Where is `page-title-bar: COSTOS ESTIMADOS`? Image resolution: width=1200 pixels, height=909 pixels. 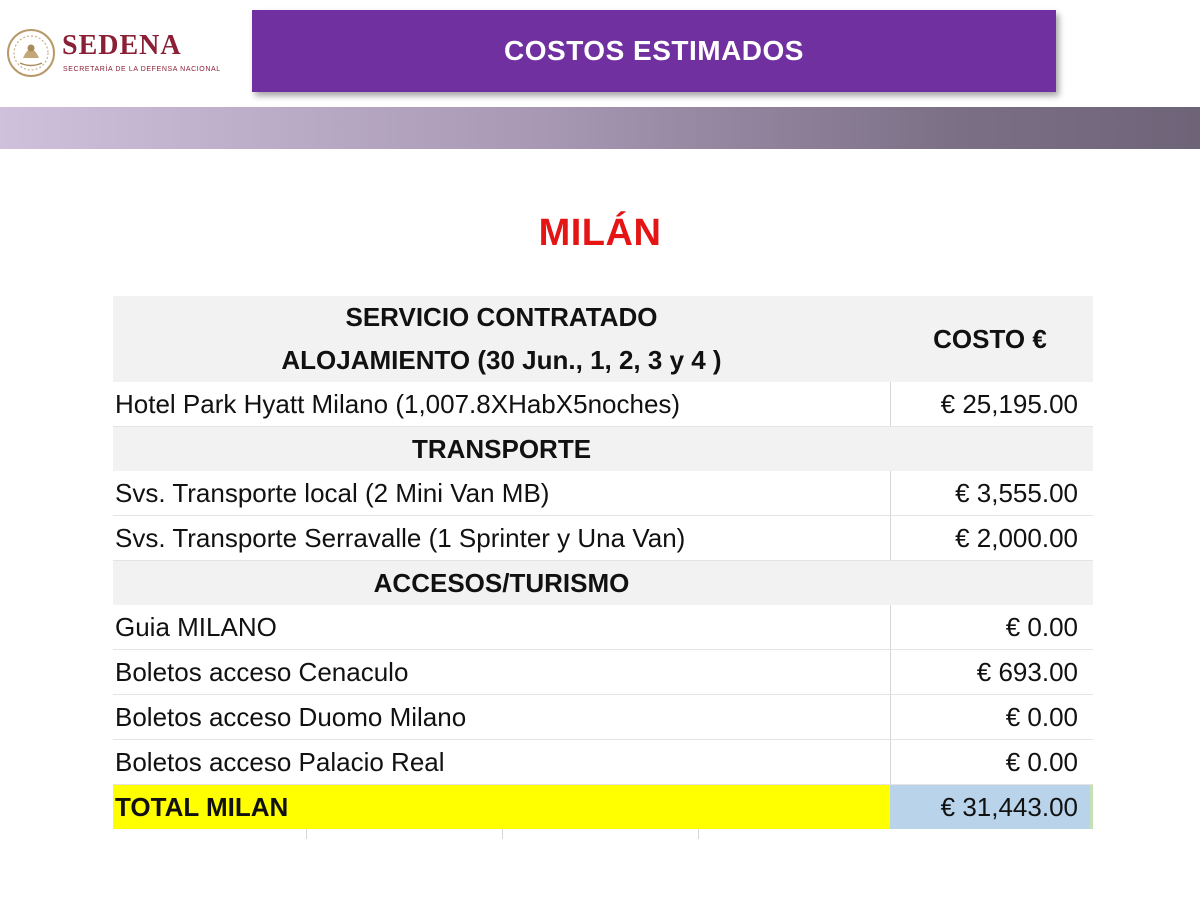
page-title-bar: COSTOS ESTIMADOS is located at coordinates (654, 51).